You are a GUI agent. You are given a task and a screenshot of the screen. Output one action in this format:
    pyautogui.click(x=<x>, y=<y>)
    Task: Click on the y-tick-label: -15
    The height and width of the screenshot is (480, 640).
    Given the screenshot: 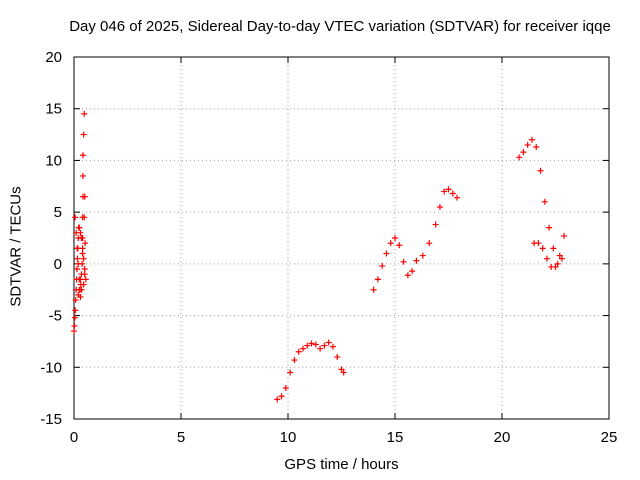 What is the action you would take?
    pyautogui.click(x=51, y=419)
    